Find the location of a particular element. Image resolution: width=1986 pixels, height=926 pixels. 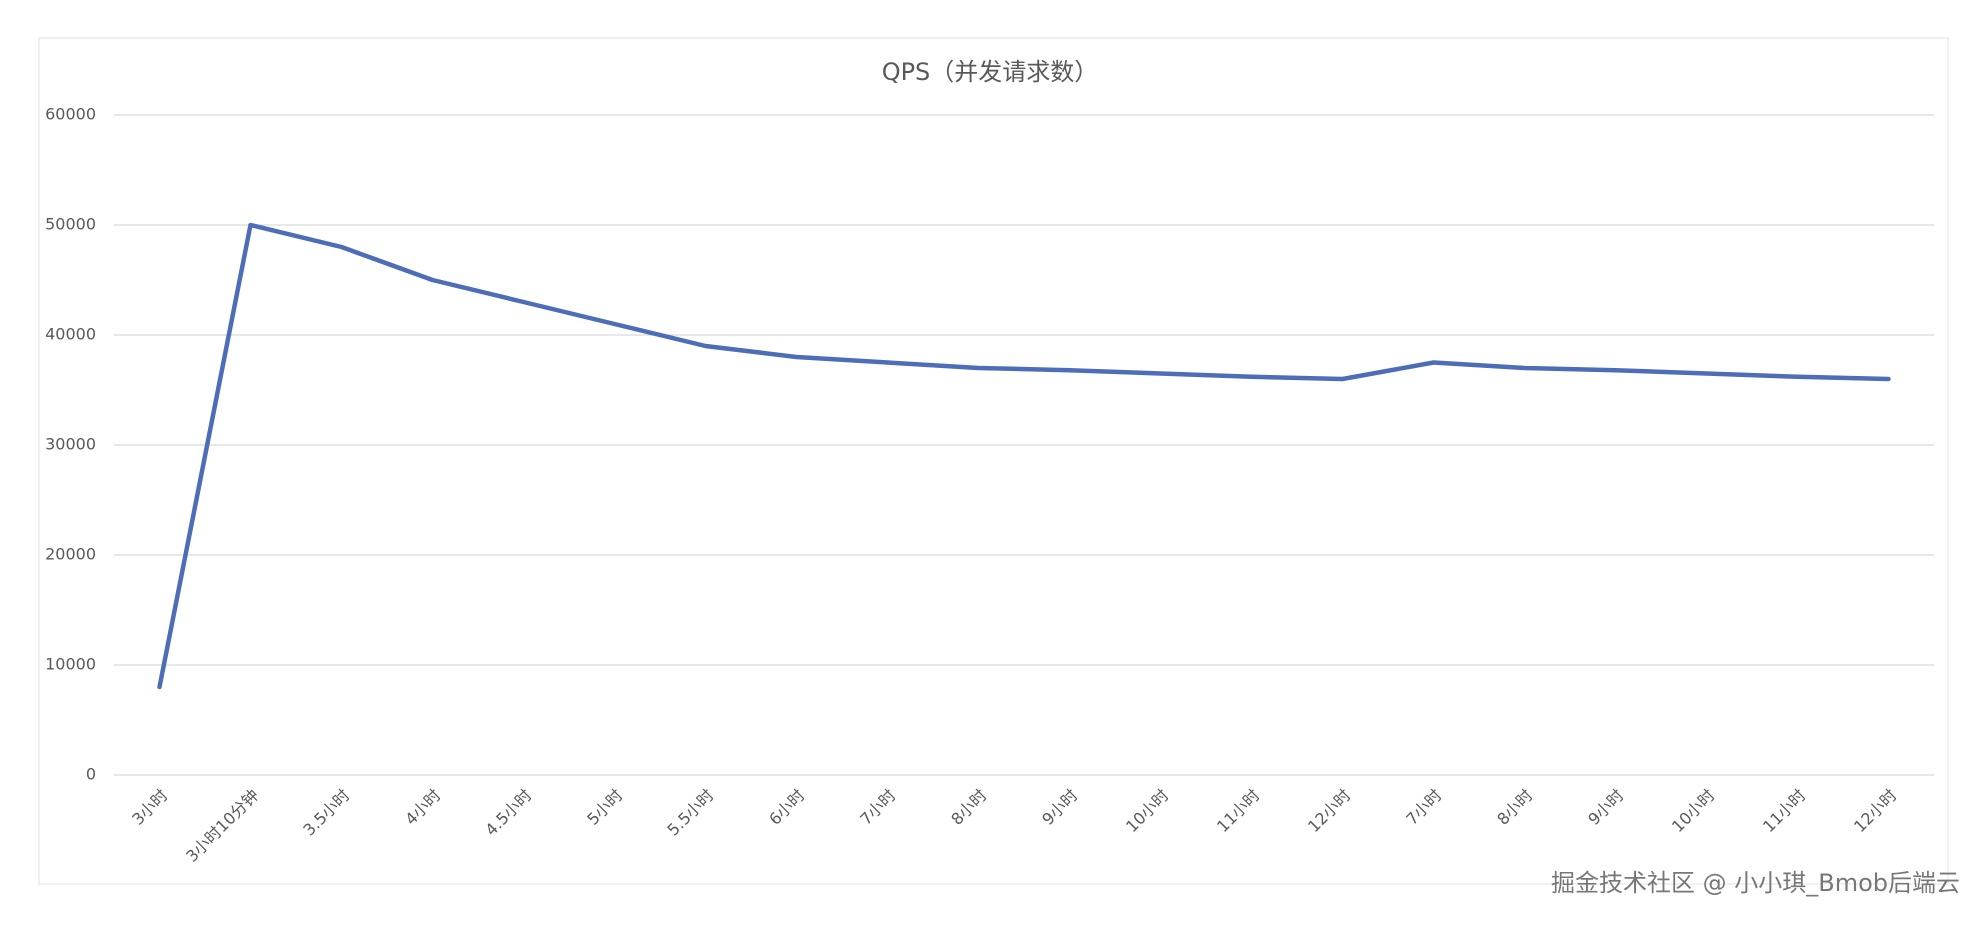

y-tick-label: 50000 is located at coordinates (70, 224).